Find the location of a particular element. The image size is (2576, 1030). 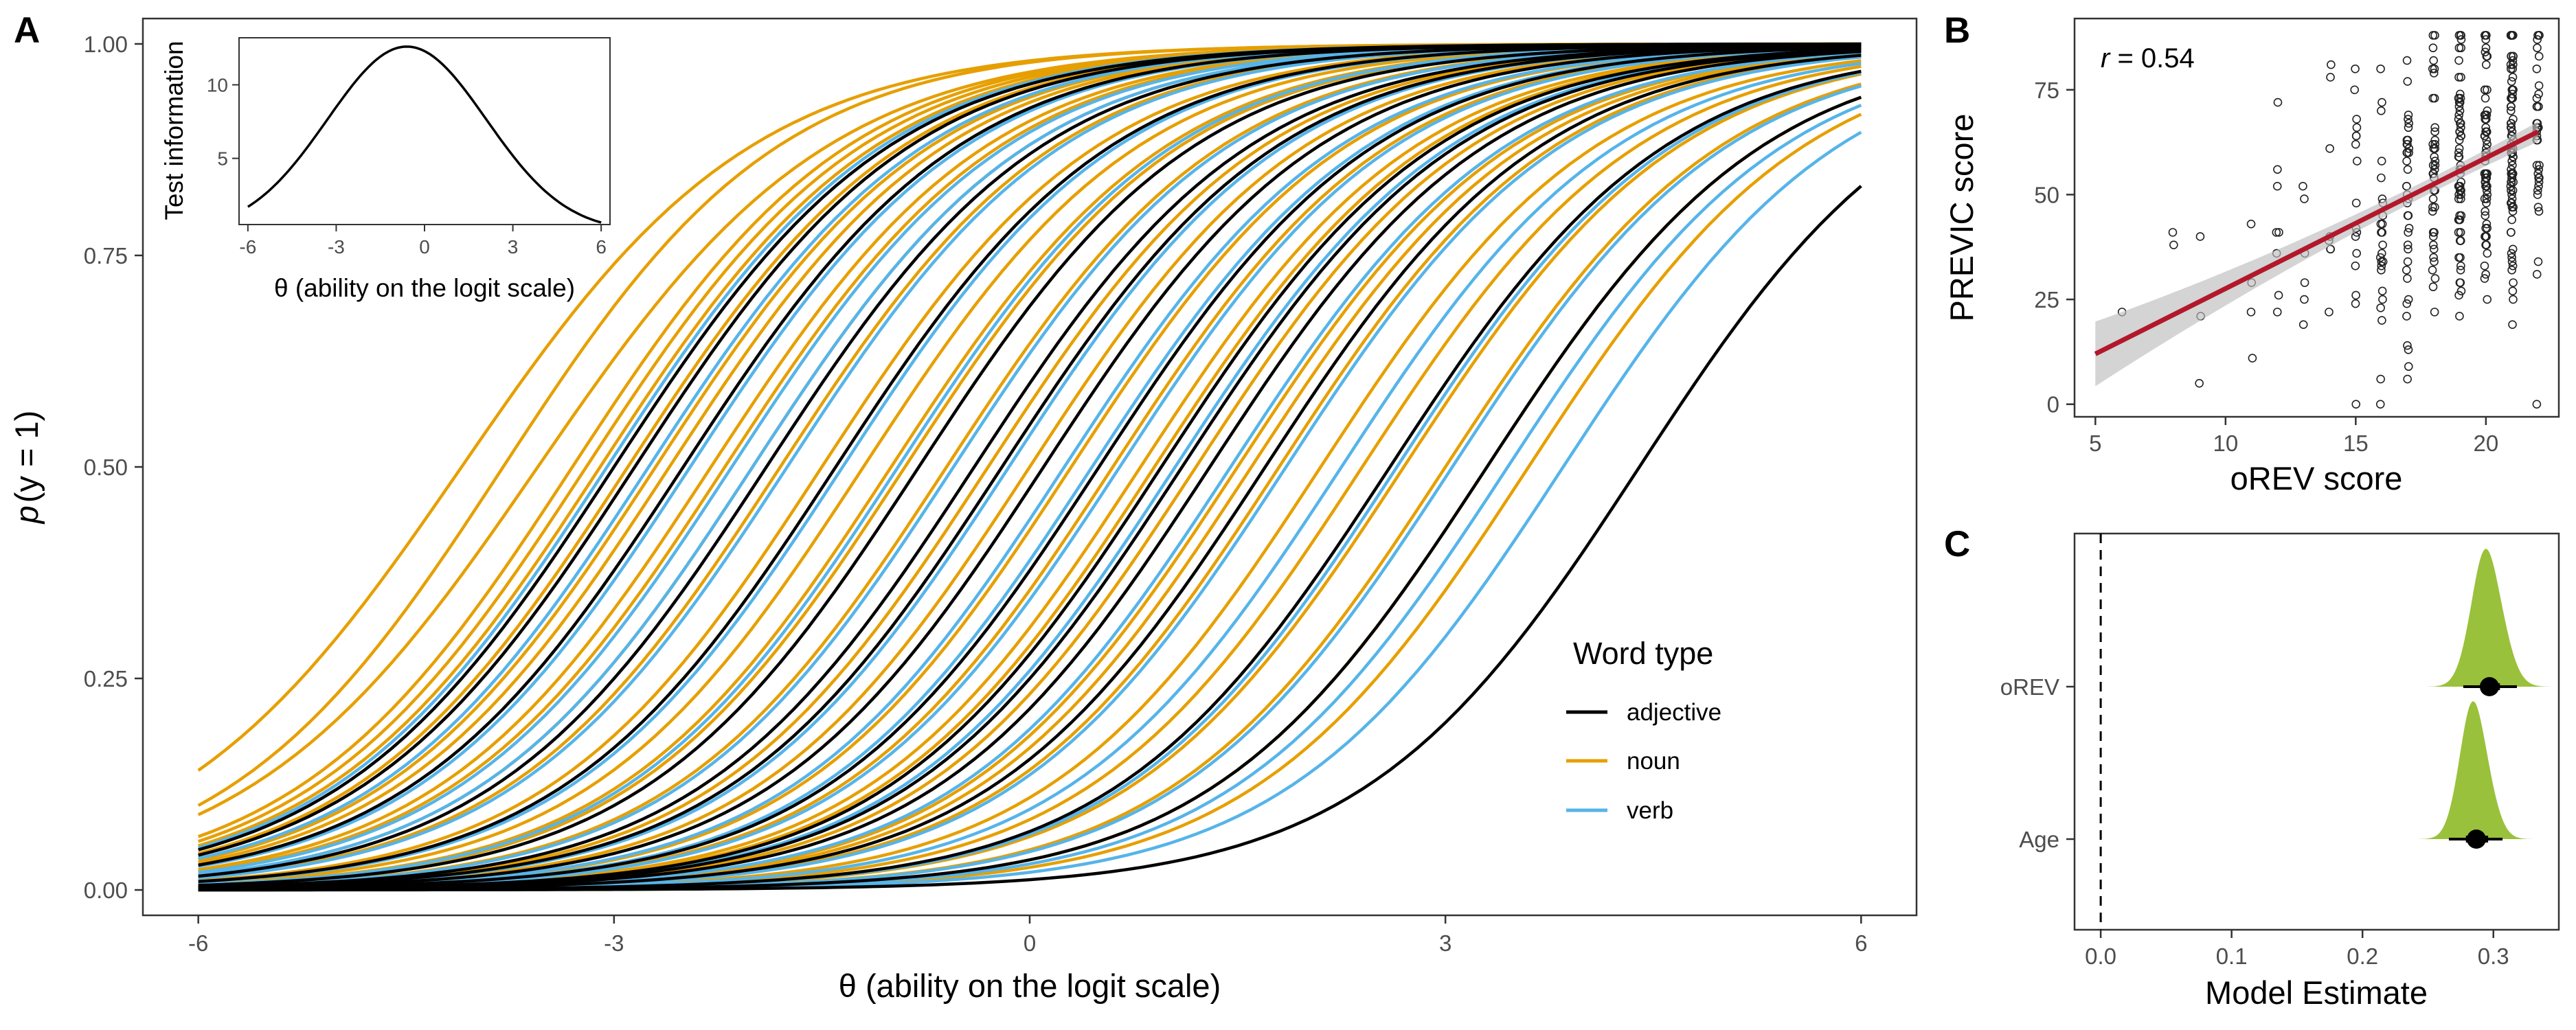

panel-b-x-ticks: 5 10 15 20 is located at coordinates (2293, 436).